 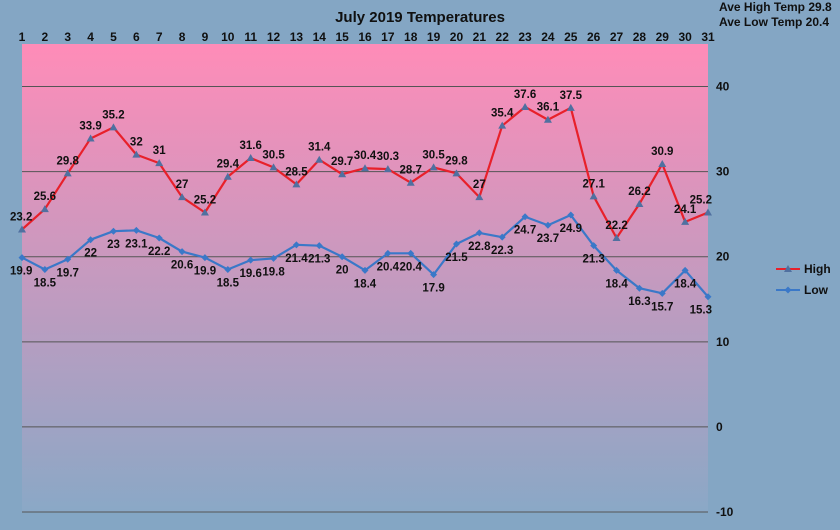 I want to click on low-data-label: 24.9, so click(x=571, y=229).